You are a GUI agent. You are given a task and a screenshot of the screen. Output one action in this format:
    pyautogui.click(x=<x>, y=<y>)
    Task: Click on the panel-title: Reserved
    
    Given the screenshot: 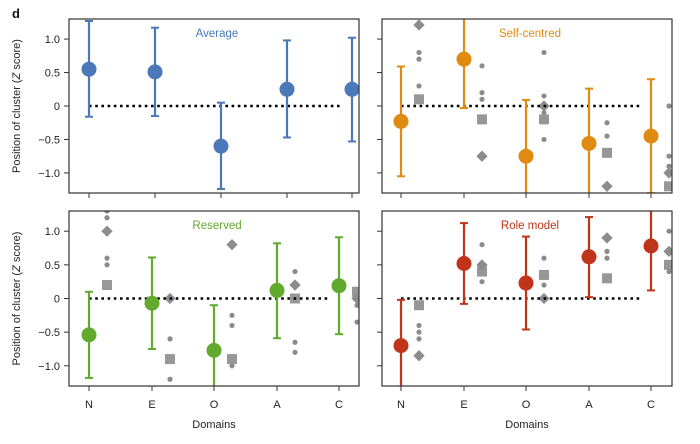 What is the action you would take?
    pyautogui.click(x=216, y=226)
    